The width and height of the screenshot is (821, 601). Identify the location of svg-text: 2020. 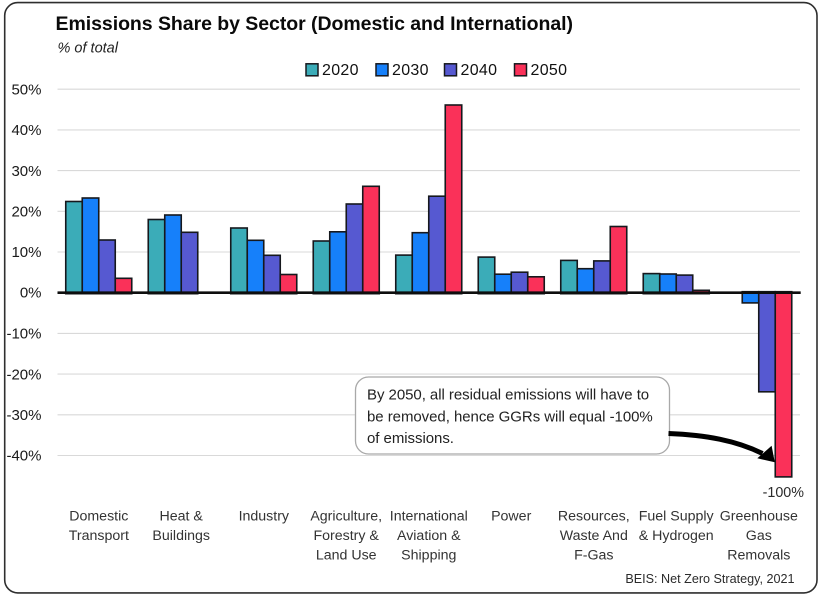
(340, 70).